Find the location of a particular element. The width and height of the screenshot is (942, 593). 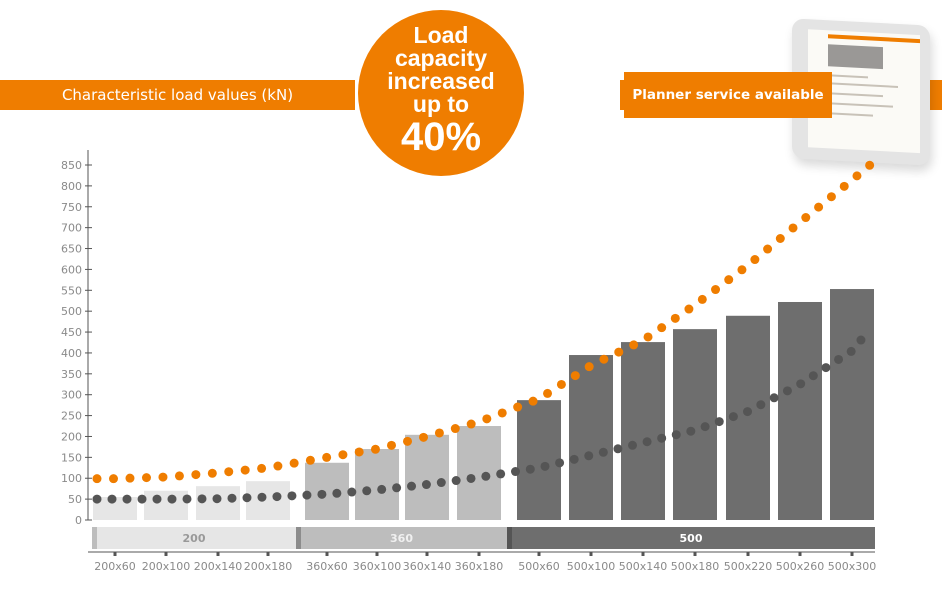

bar-500x260 is located at coordinates (800, 410).